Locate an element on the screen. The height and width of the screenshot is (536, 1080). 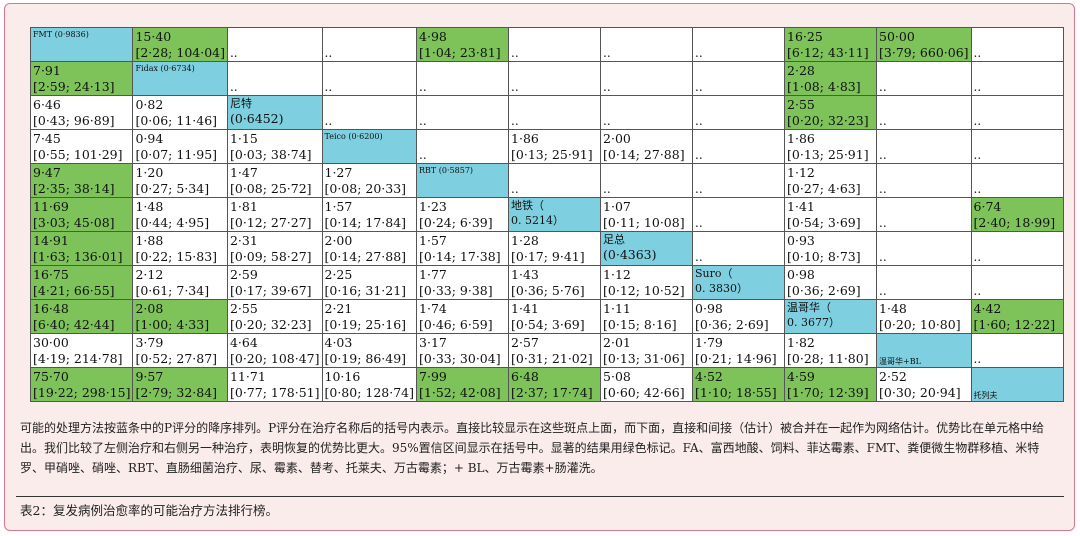
confidence-interval: [0·28; 11·80] is located at coordinates (828, 358).